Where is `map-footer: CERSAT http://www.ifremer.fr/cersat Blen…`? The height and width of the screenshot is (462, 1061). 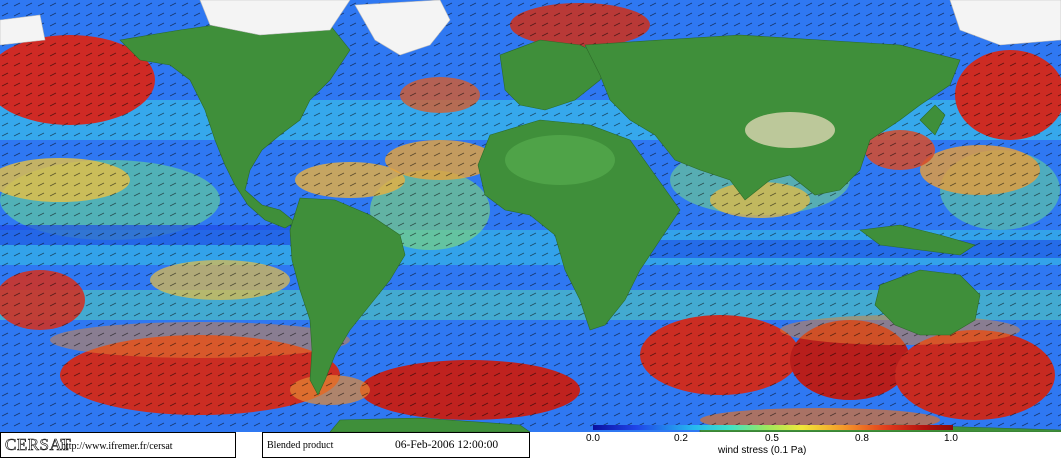
map-footer: CERSAT http://www.ifremer.fr/cersat Blen… is located at coordinates (530, 447).